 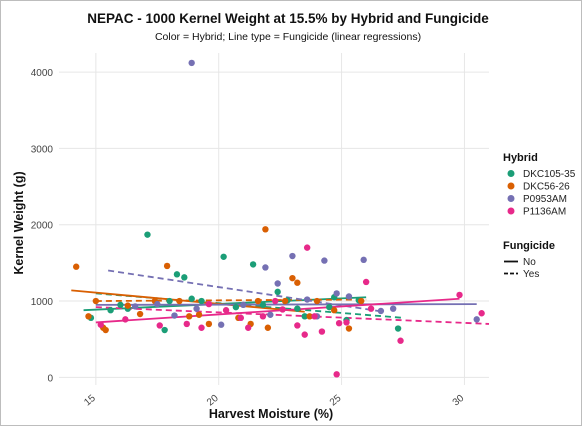 What do you see at coordinates (459, 401) in the screenshot?
I see `x-tick-label: 30` at bounding box center [459, 401].